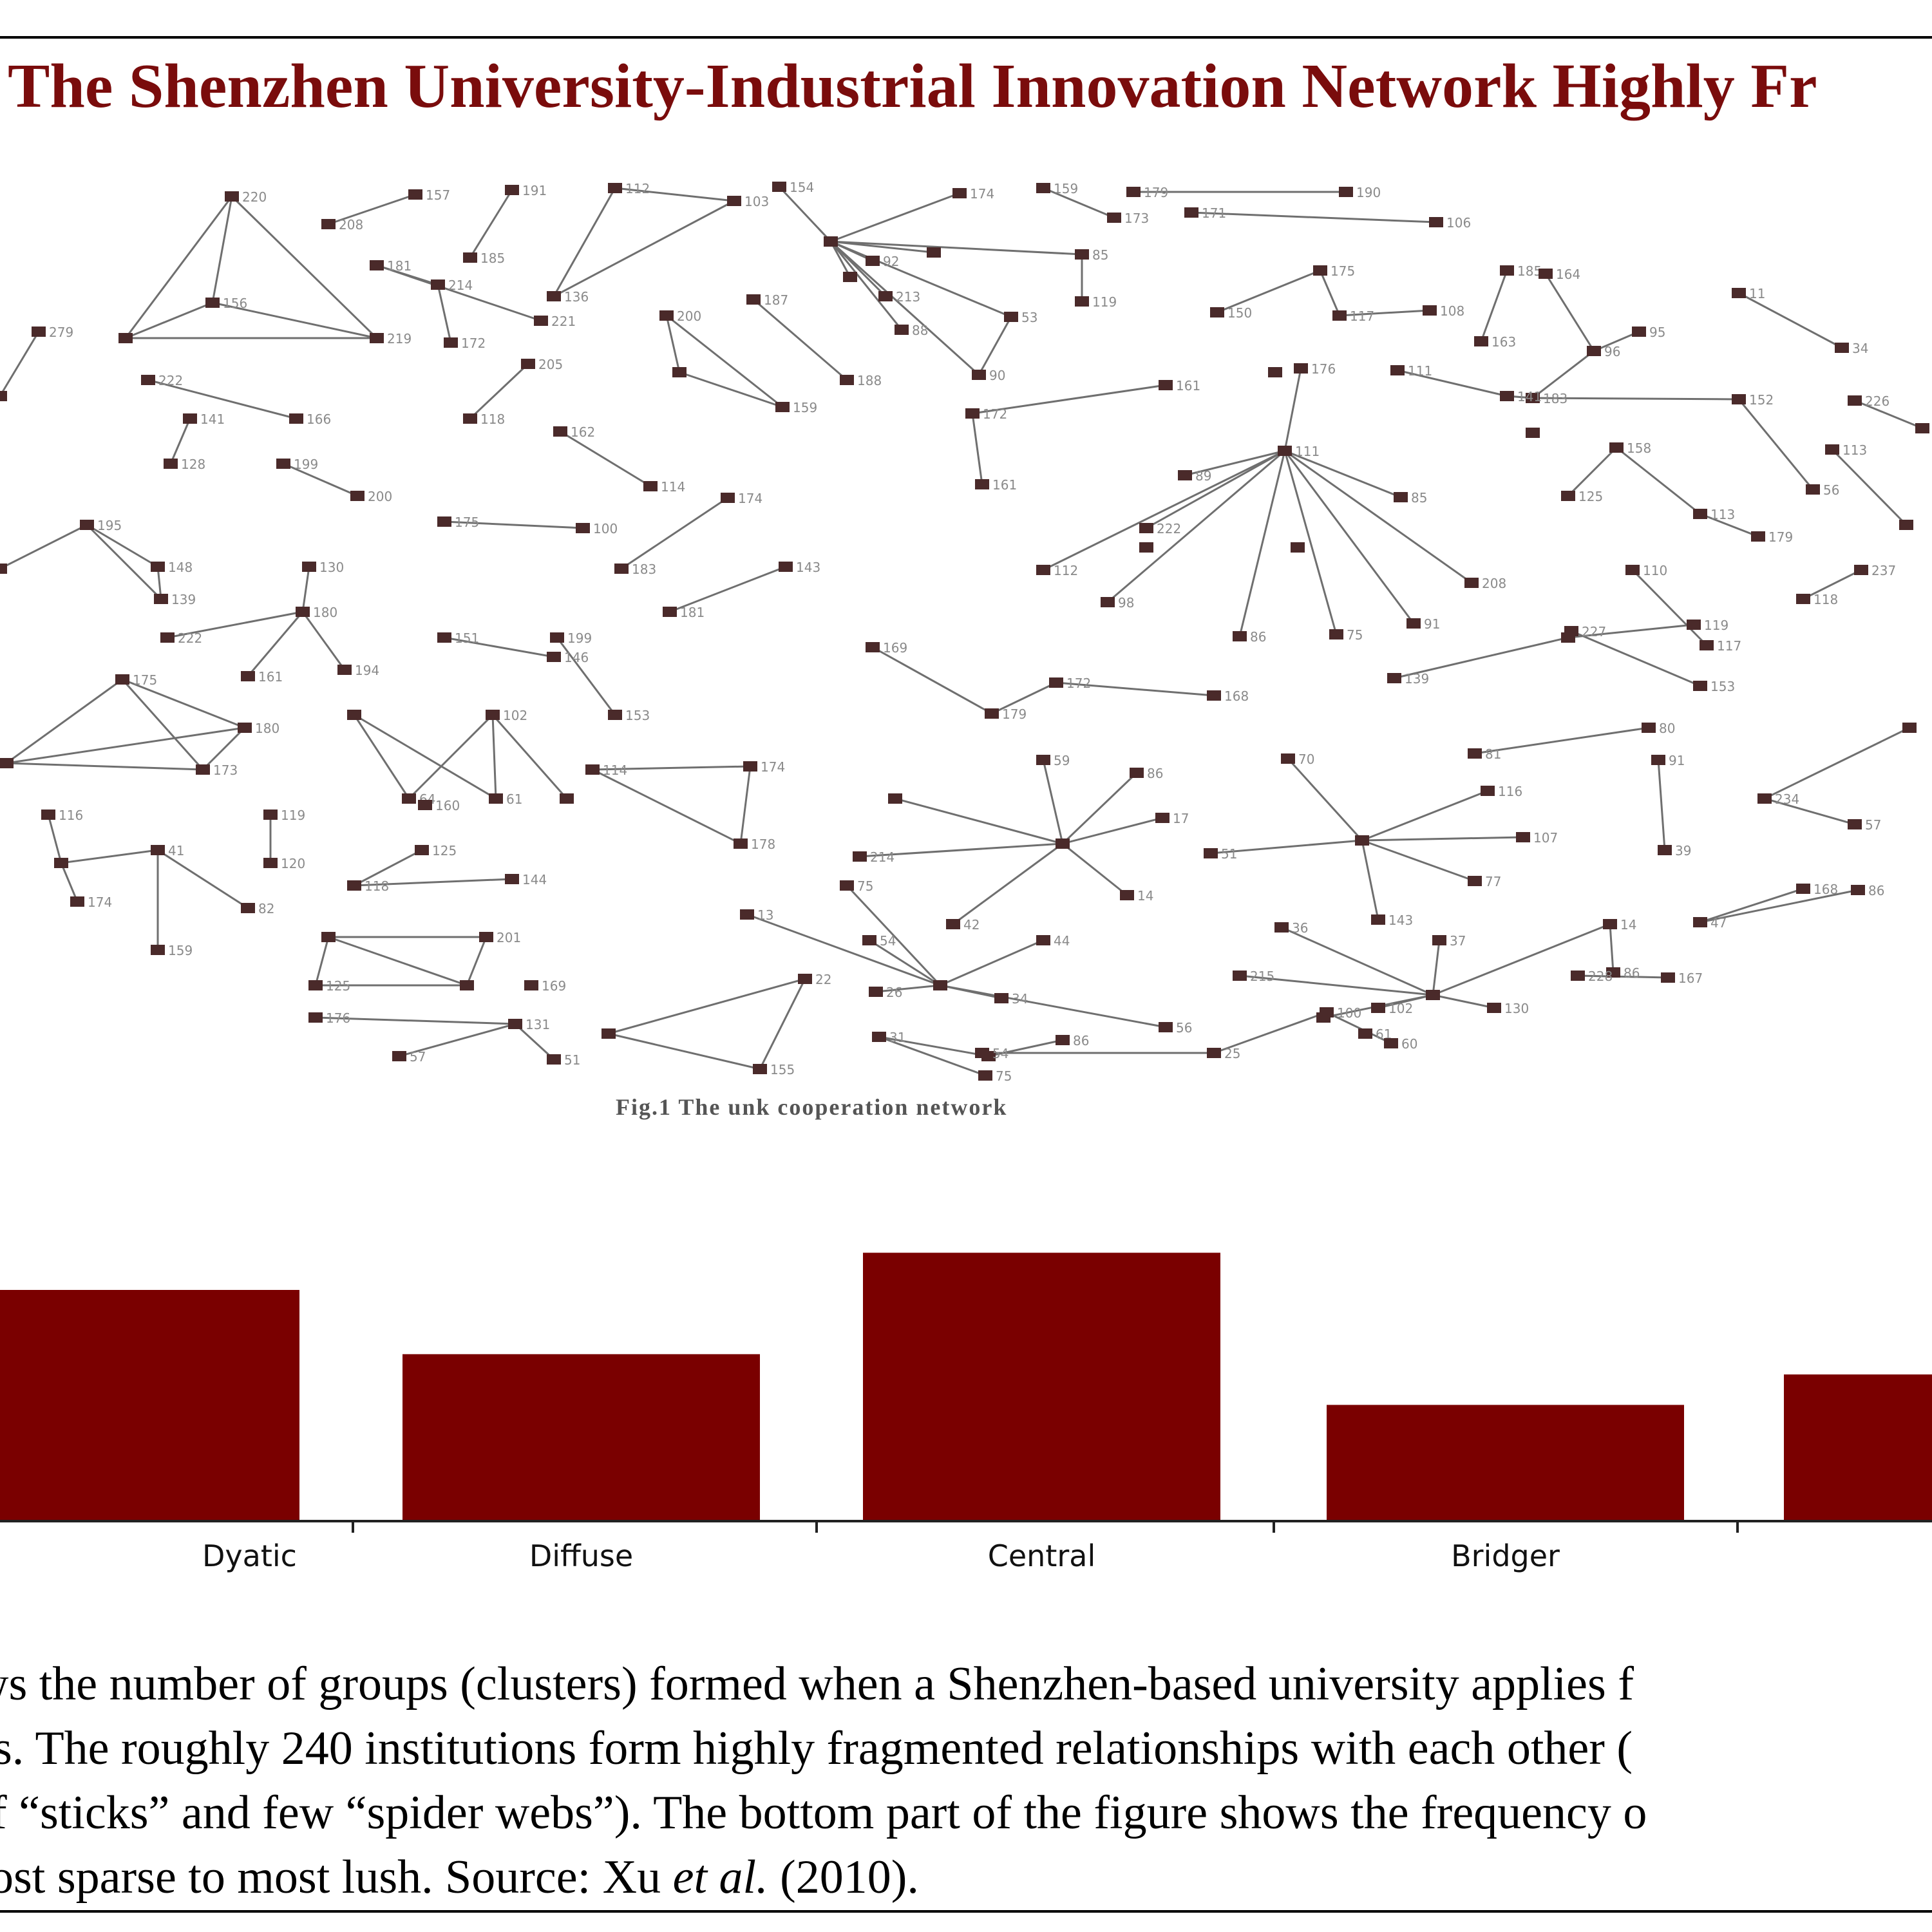 Image resolution: width=1932 pixels, height=1932 pixels. Describe the element at coordinates (493, 419) in the screenshot. I see `node-label: 118` at that location.